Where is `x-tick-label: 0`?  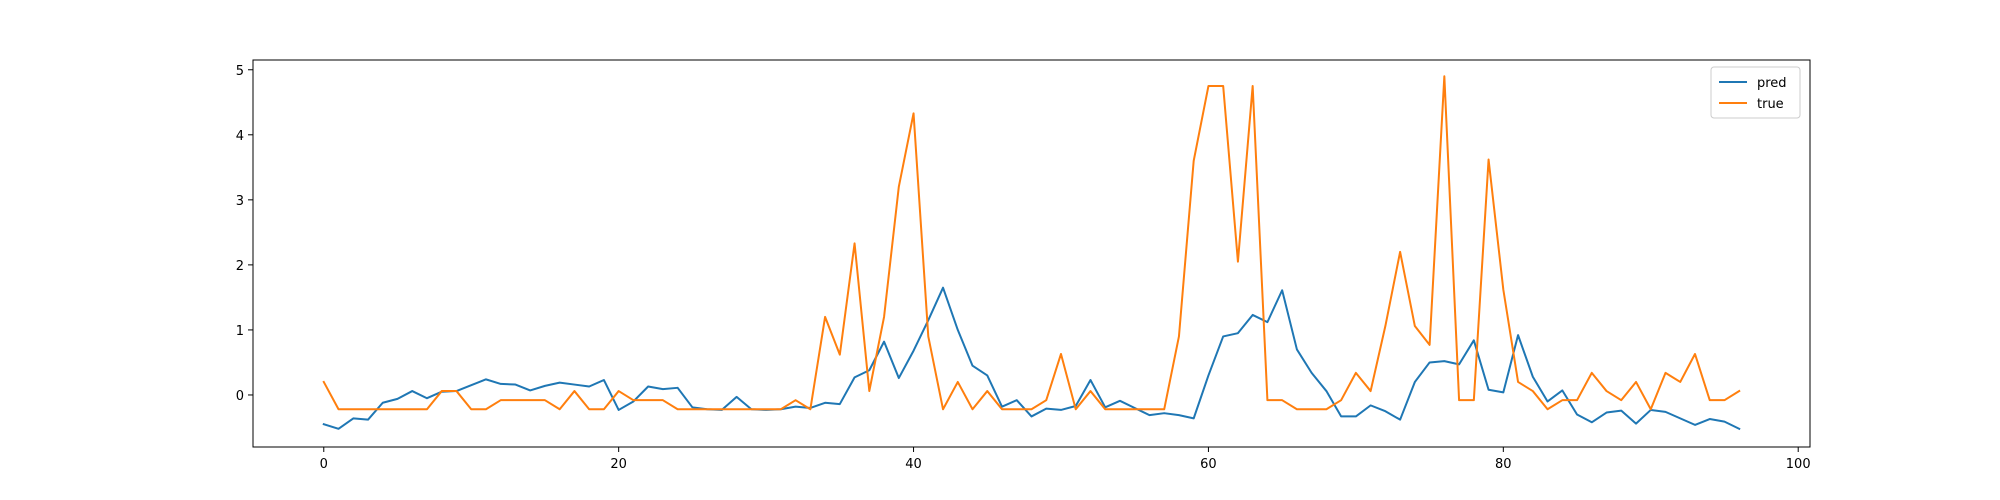
x-tick-label: 0 is located at coordinates (324, 464).